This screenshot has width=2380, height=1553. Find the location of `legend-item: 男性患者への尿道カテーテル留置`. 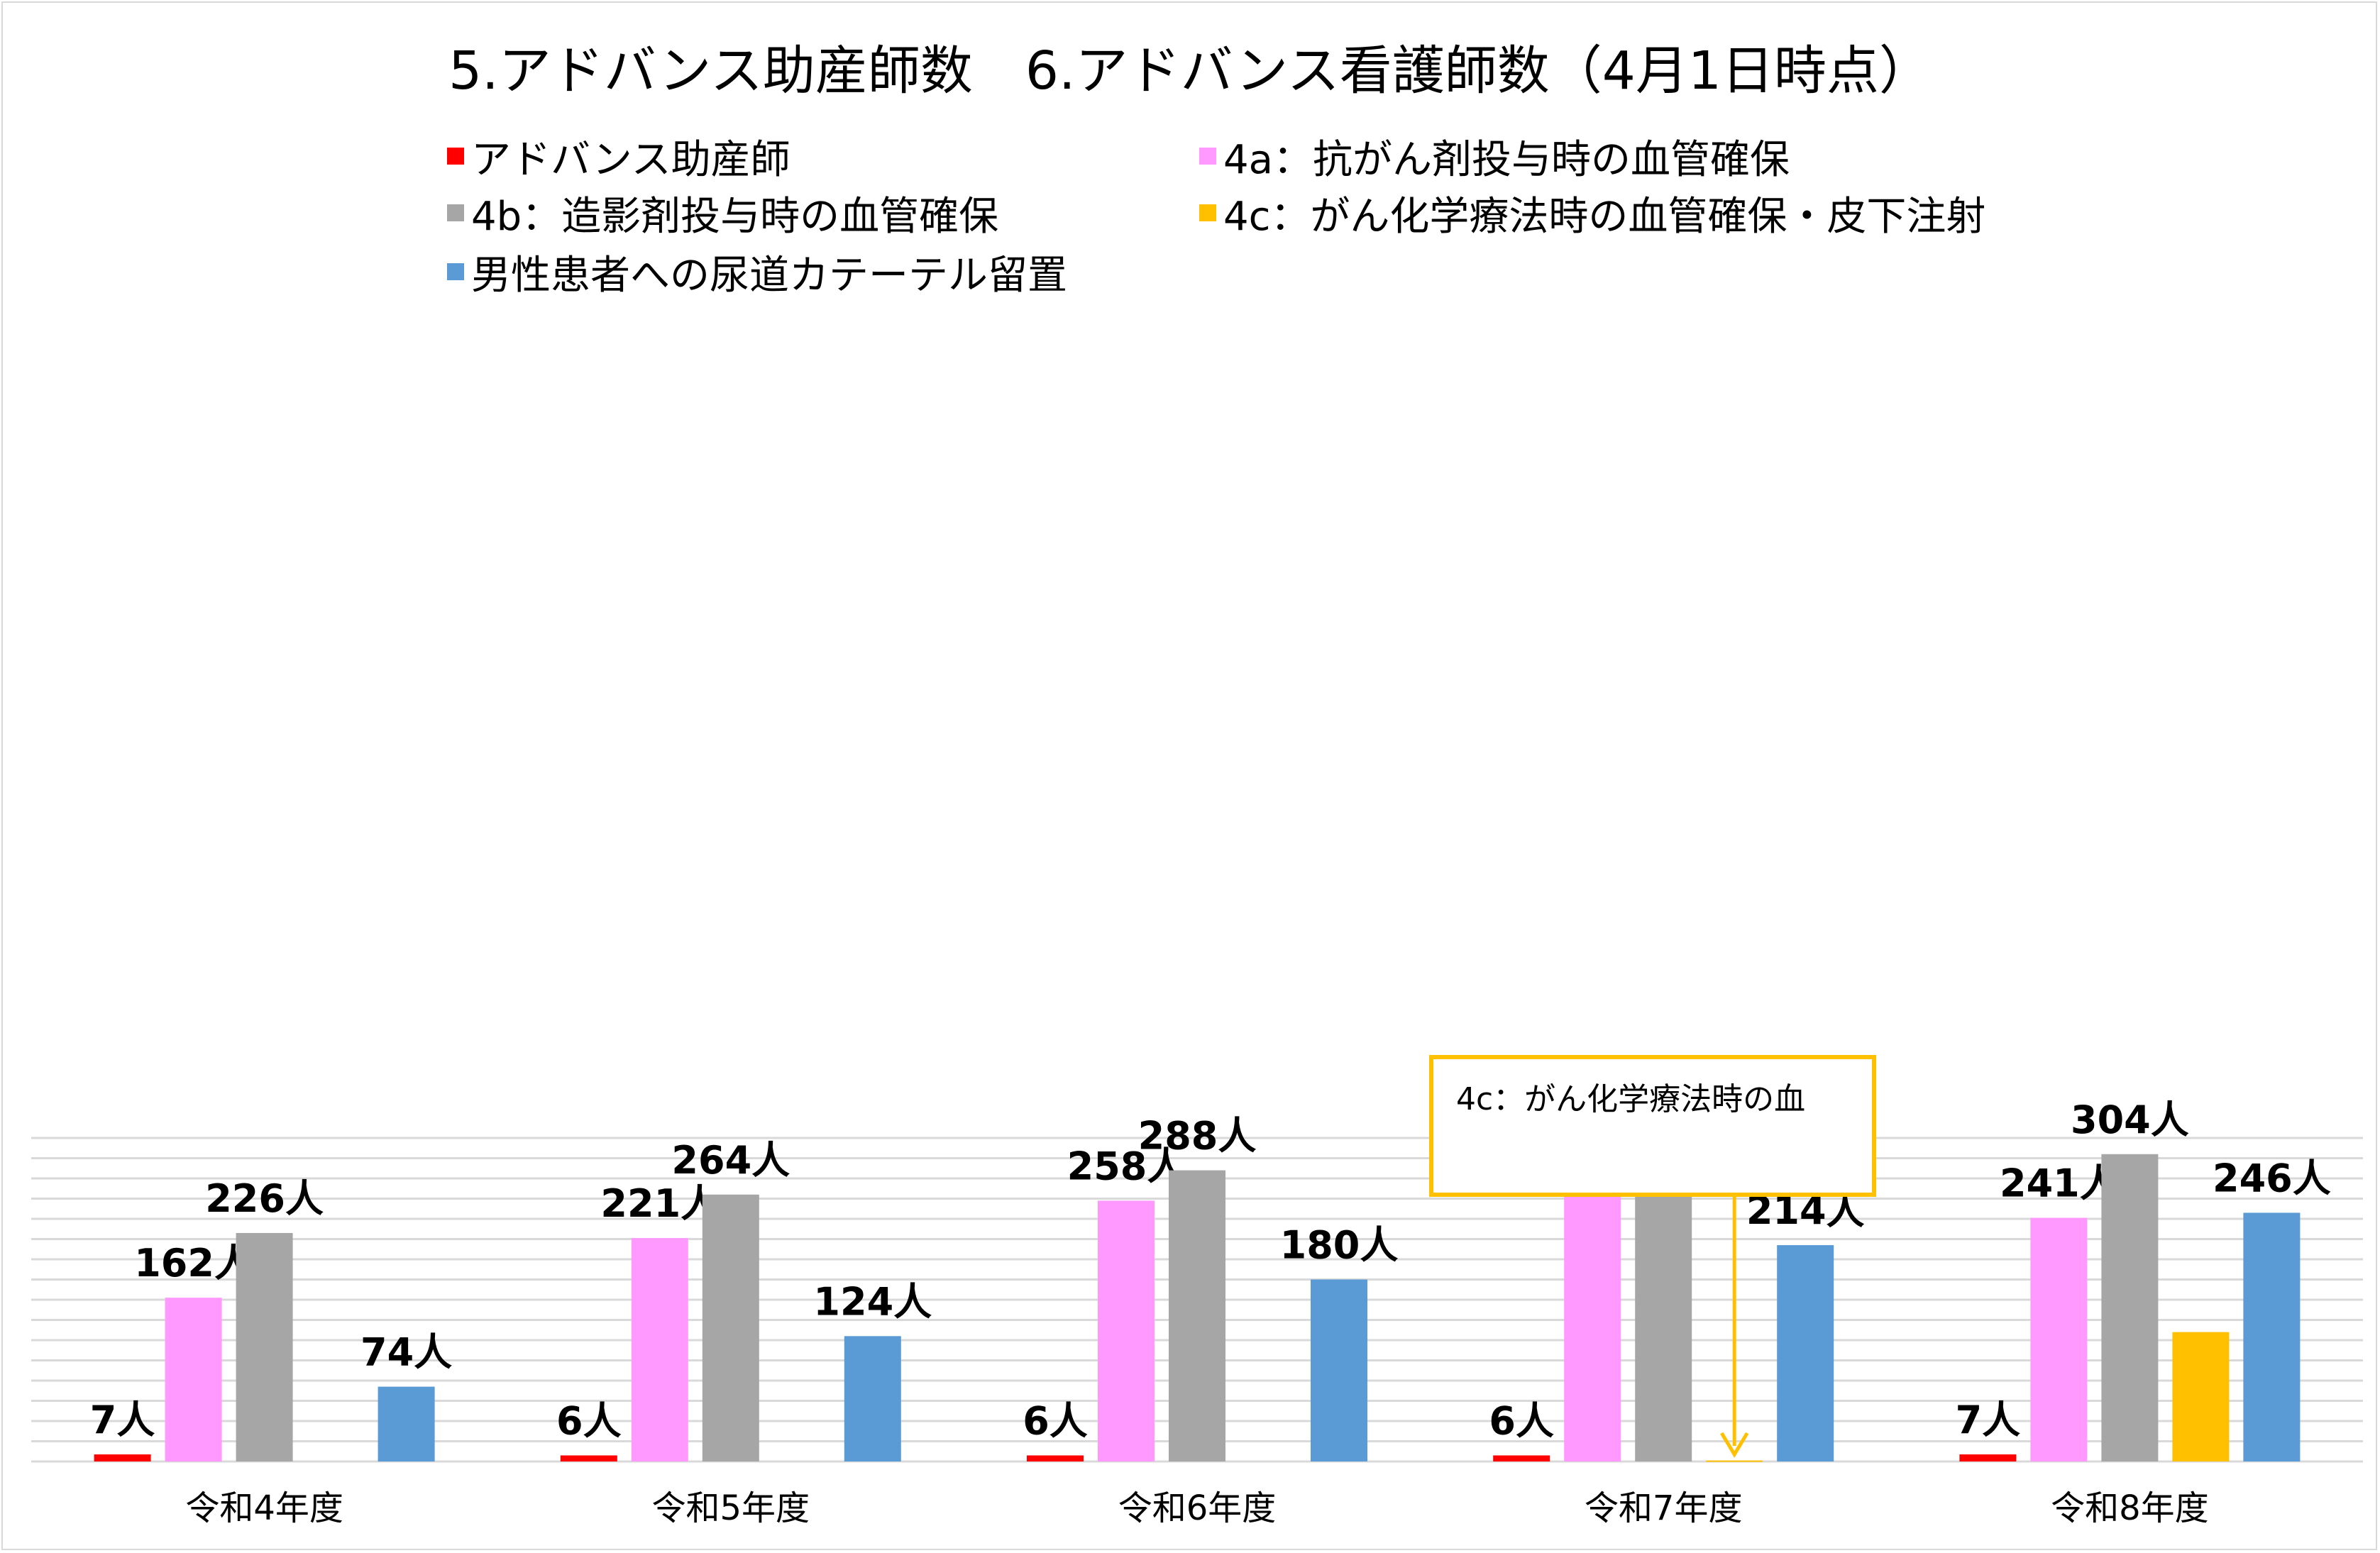

legend-item: 男性患者への尿道カテーテル留置 is located at coordinates (757, 273).